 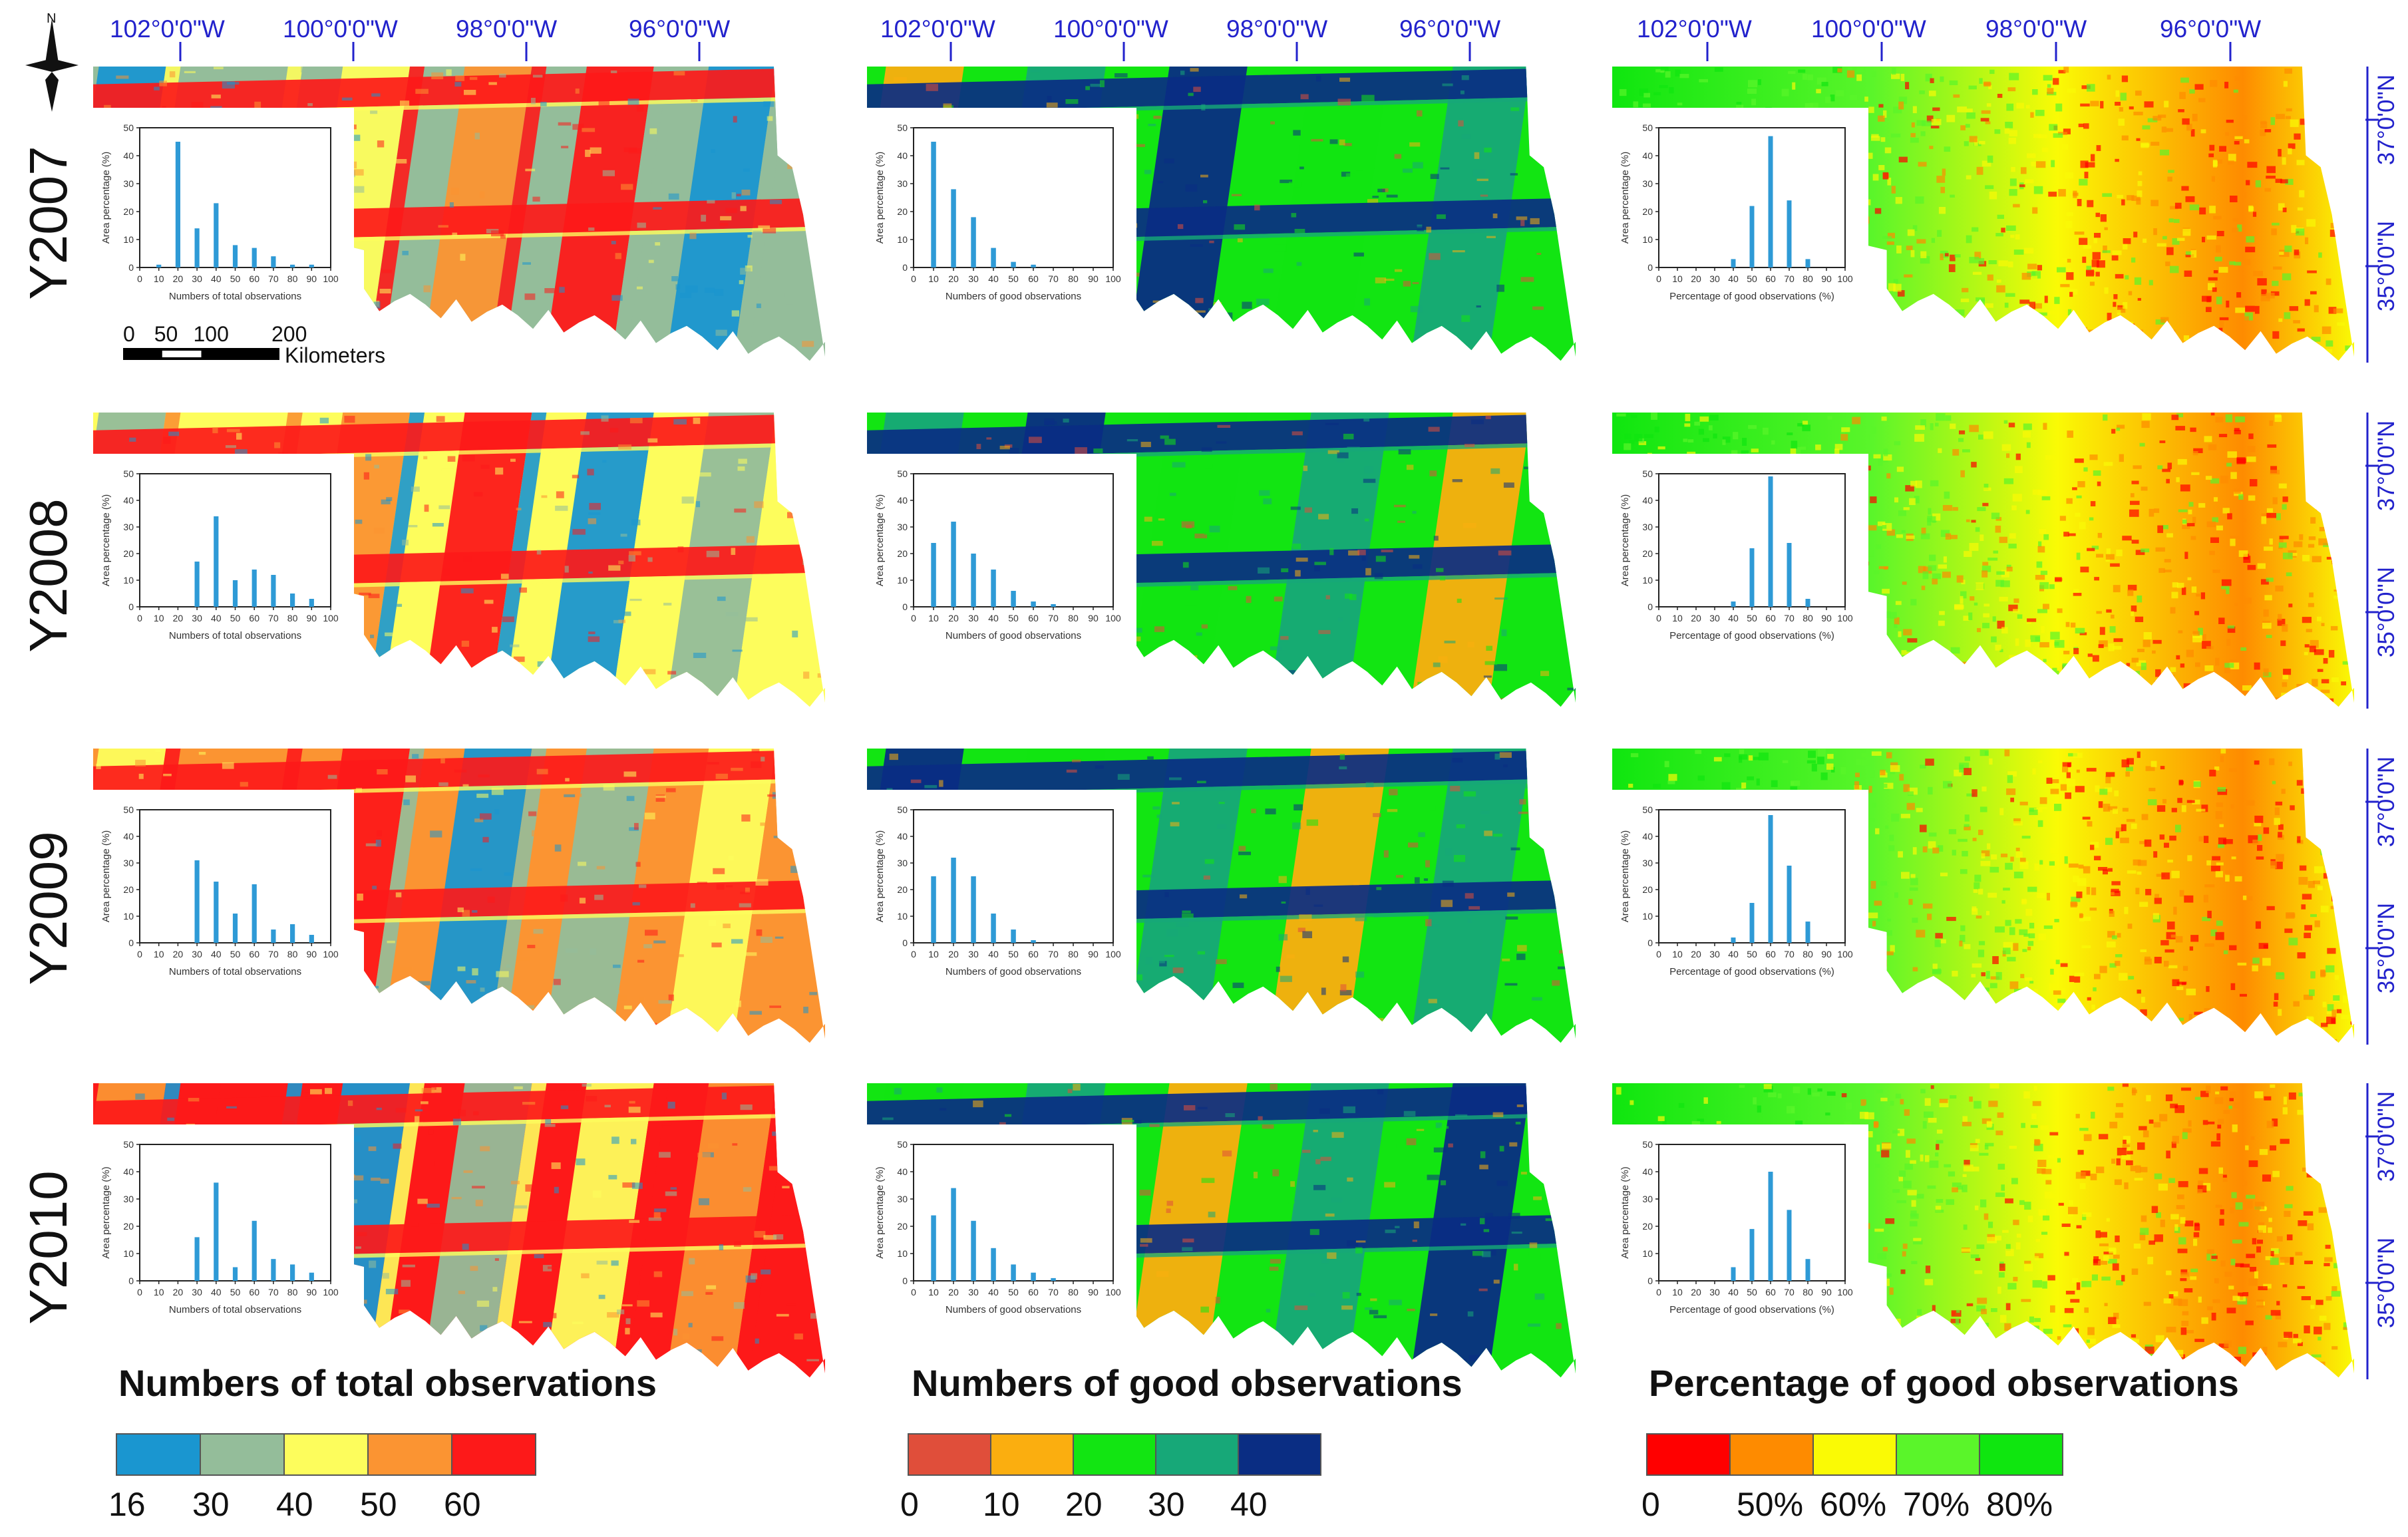 What do you see at coordinates (937, 29) in the screenshot?
I see `longitude-label: 102°0'0"W` at bounding box center [937, 29].